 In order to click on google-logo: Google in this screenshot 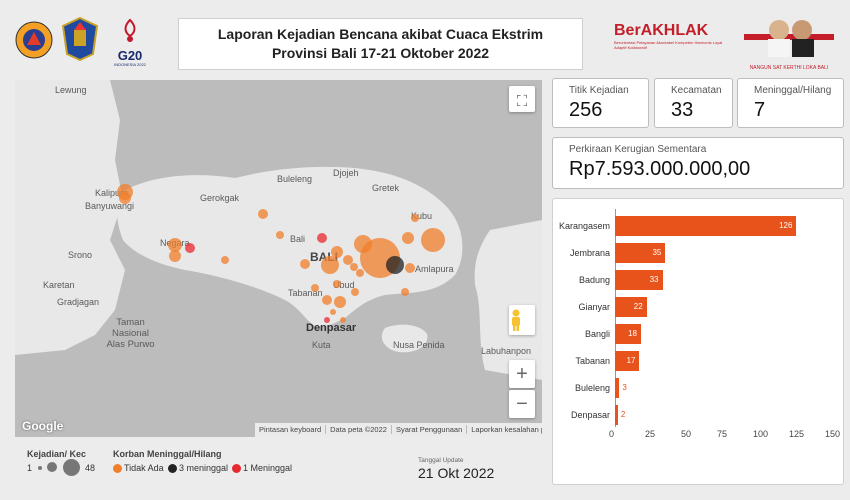, I will do `click(43, 426)`.